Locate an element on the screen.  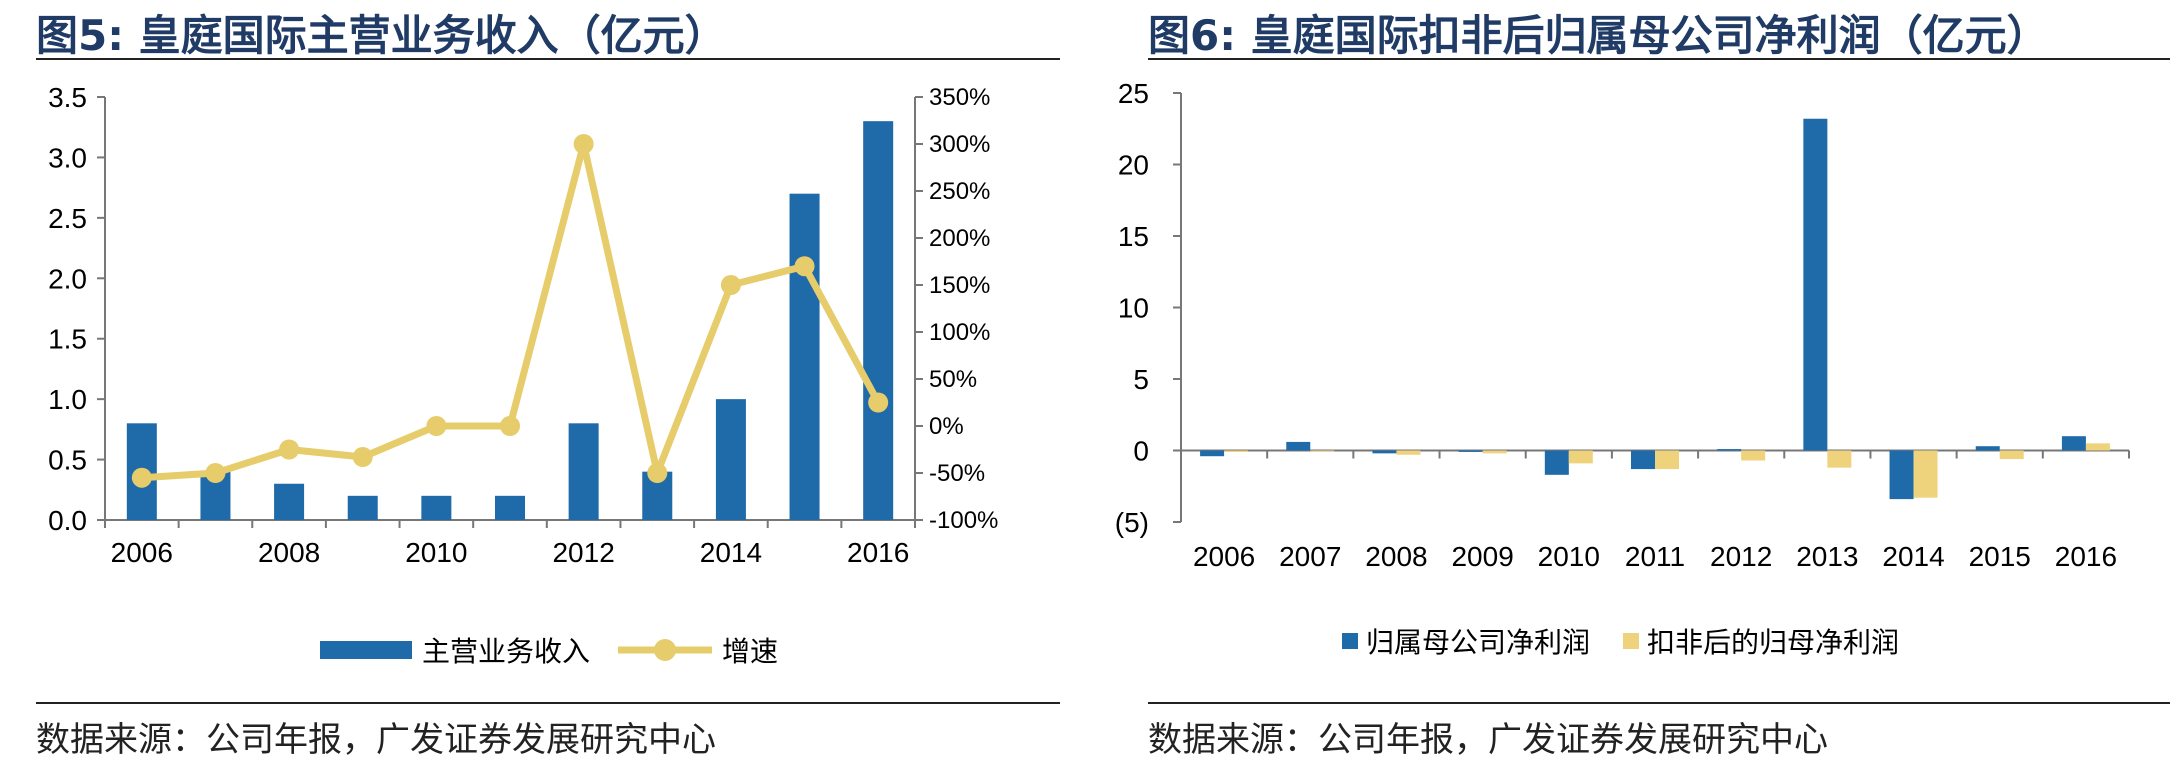
legend-swatch-revenue is located at coordinates (366, 650).